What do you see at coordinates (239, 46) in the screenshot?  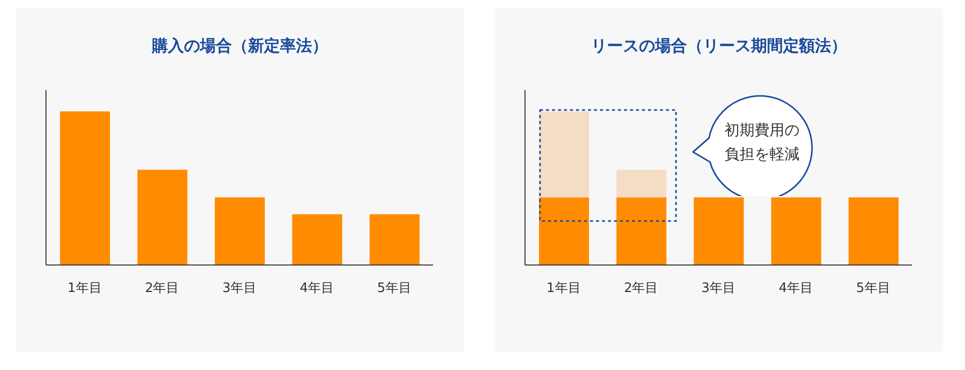 I see `chart-title: 購入の場合（新定率法）` at bounding box center [239, 46].